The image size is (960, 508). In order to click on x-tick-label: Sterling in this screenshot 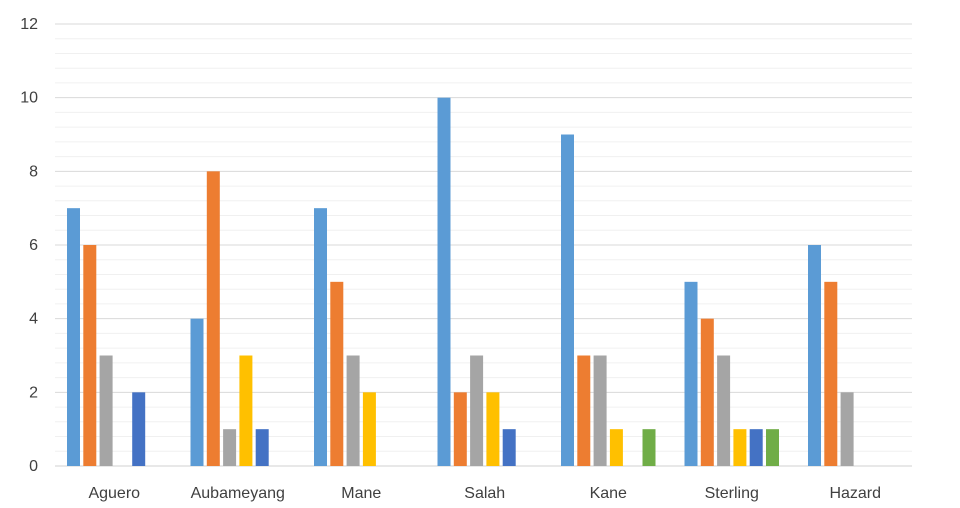, I will do `click(732, 493)`.